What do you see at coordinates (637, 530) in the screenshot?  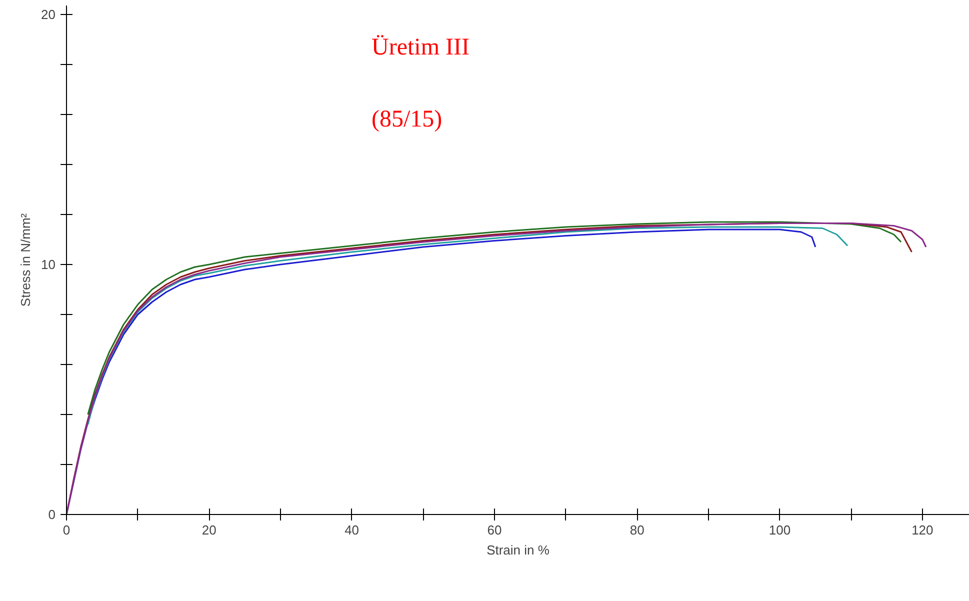 I see `x-tick-label: 80` at bounding box center [637, 530].